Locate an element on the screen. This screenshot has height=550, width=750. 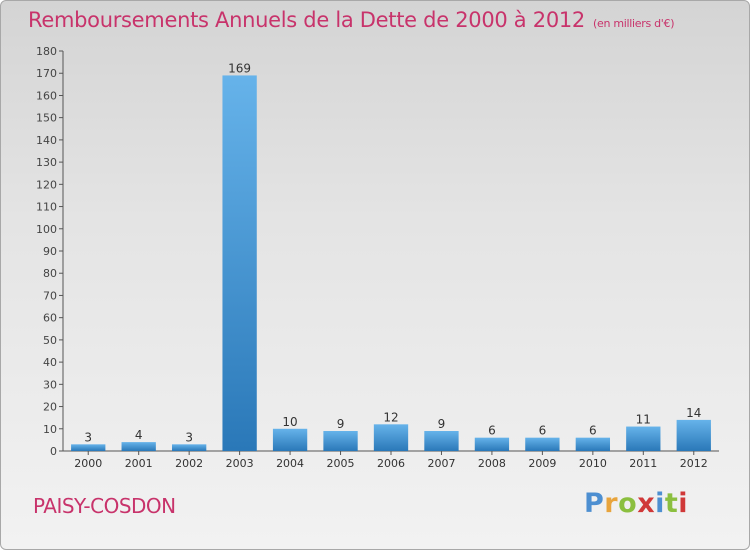
x-tick-label: 2011 is located at coordinates (643, 463).